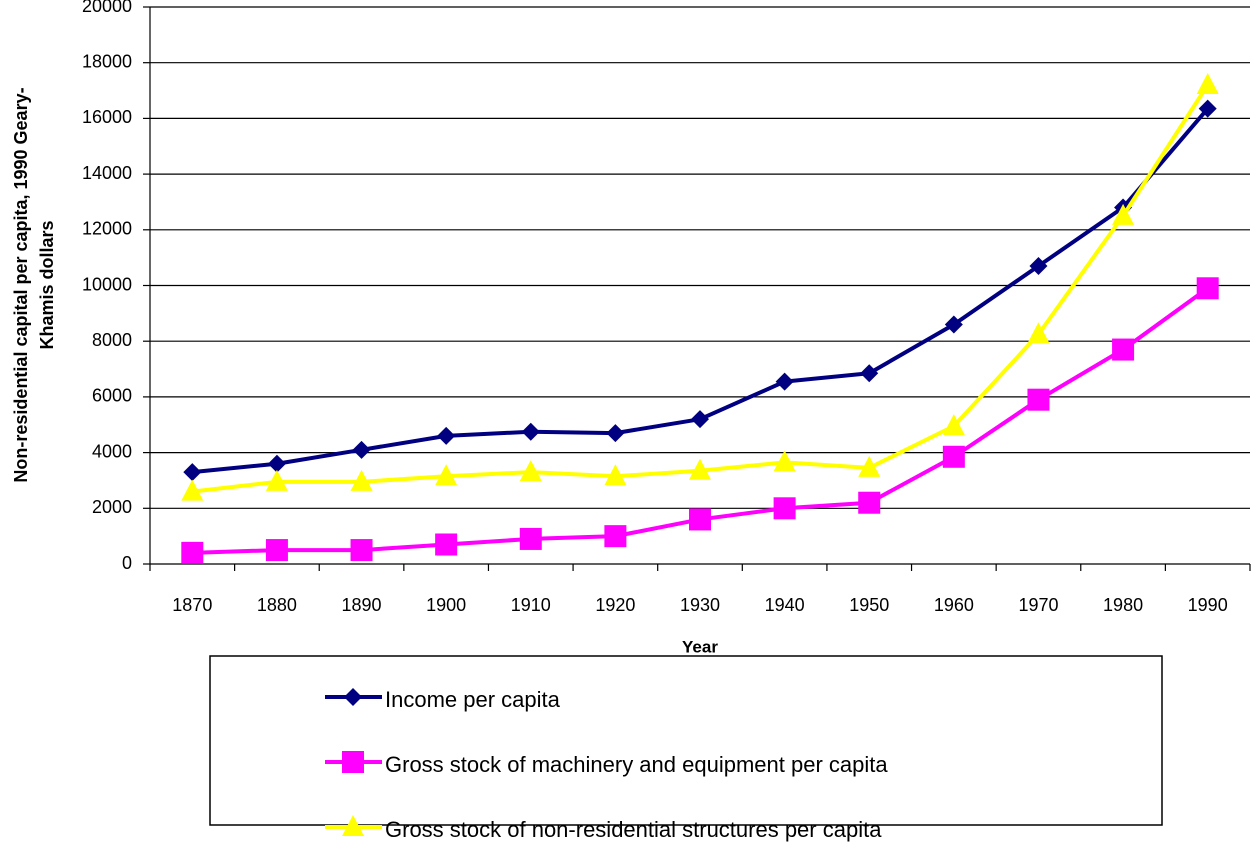 This screenshot has height=853, width=1252. What do you see at coordinates (1123, 605) in the screenshot?
I see `x-tick-label: 1980` at bounding box center [1123, 605].